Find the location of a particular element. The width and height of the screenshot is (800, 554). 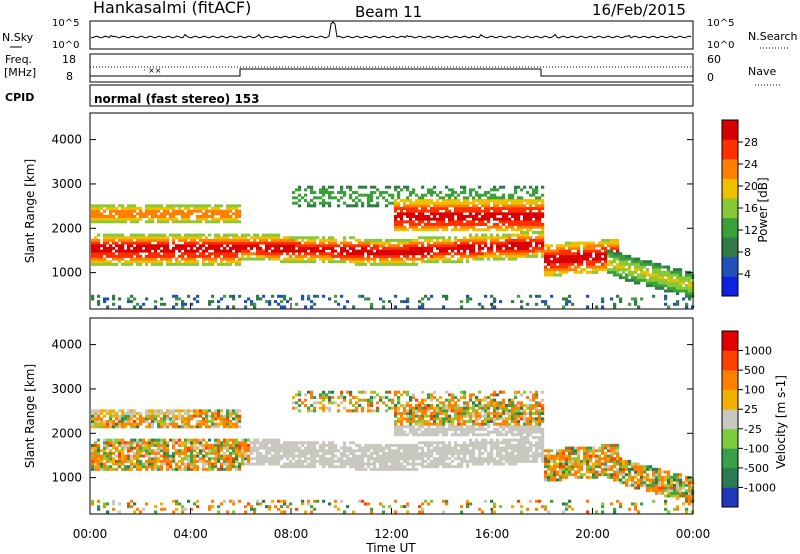

noise-tick-bottom-right: 10^0 is located at coordinates (720, 45).